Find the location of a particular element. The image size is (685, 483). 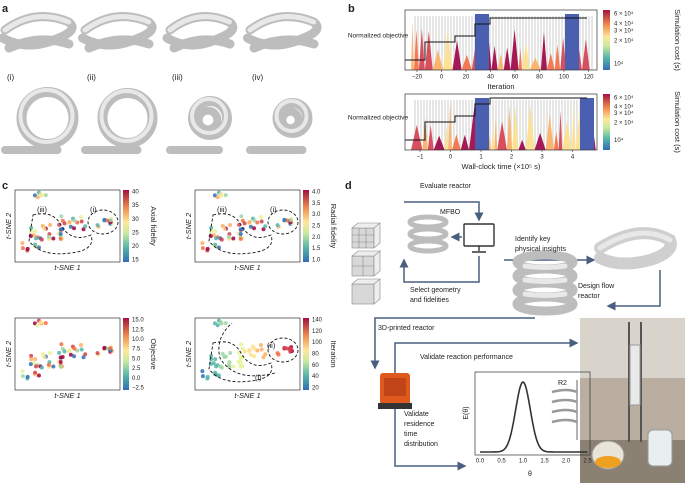

colorbar-tick: 2 × 10⁴ is located at coordinates (624, 41).